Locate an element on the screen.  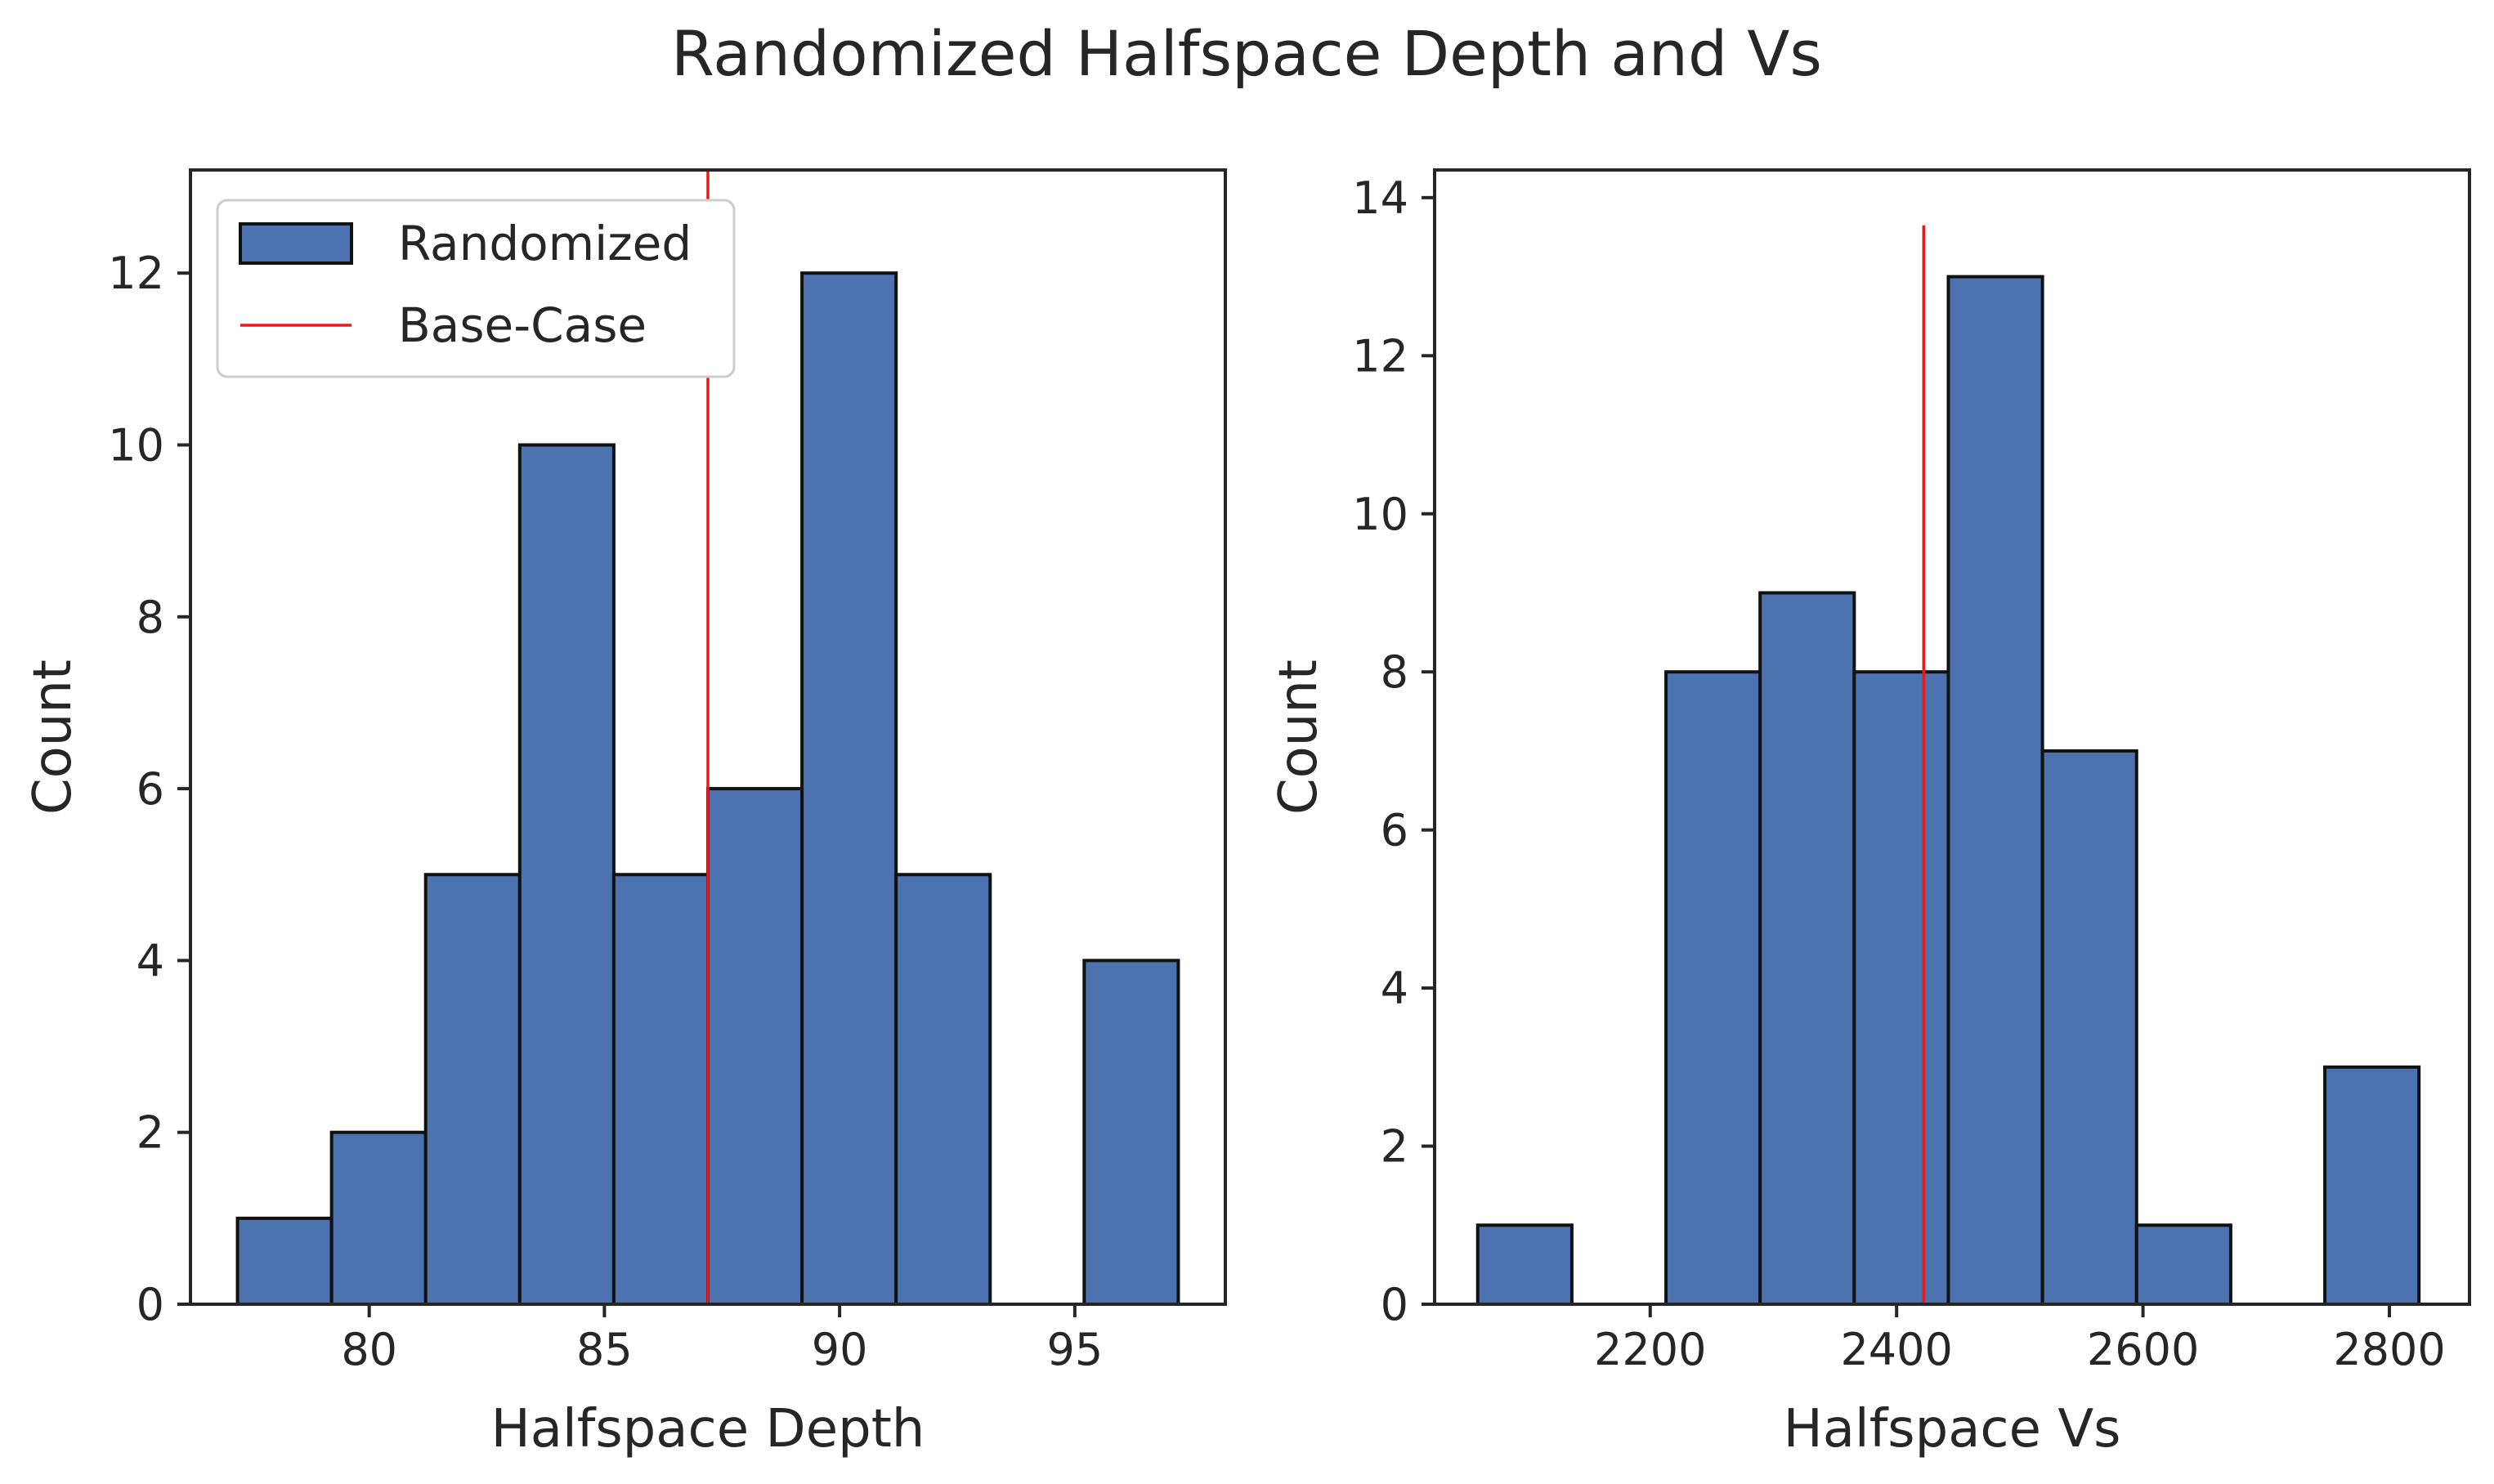
vs-y-tick-label: 8 is located at coordinates (1394, 672).